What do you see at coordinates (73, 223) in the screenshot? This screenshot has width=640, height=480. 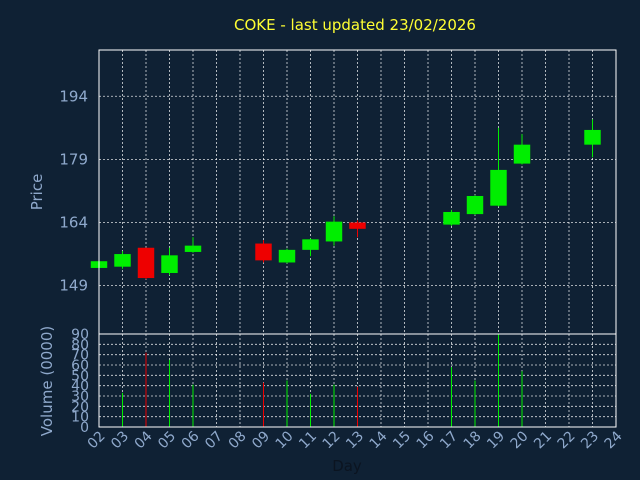 I see `price-tick-label: 164` at bounding box center [73, 223].